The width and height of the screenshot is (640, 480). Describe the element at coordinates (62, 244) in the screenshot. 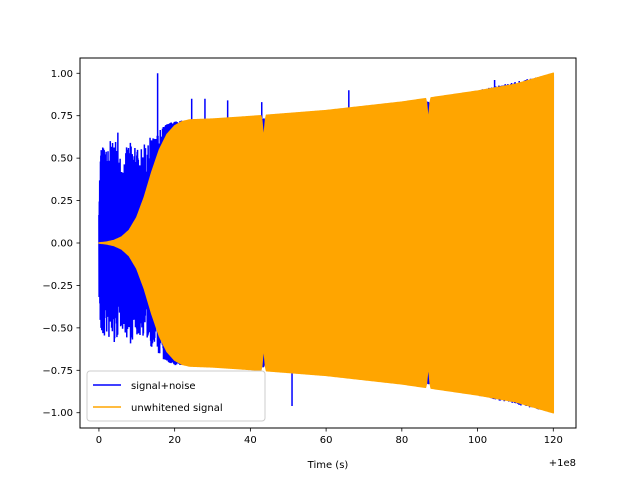

I see `y-tick-label: 0.00` at that location.